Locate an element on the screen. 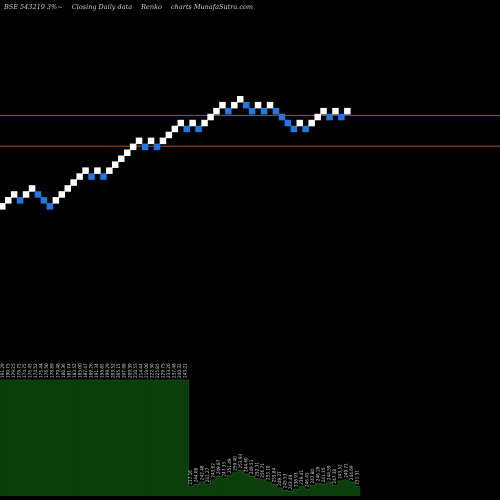 The width and height of the screenshot is (500, 500). volume-tick-label: 174.52 is located at coordinates (35, 370).